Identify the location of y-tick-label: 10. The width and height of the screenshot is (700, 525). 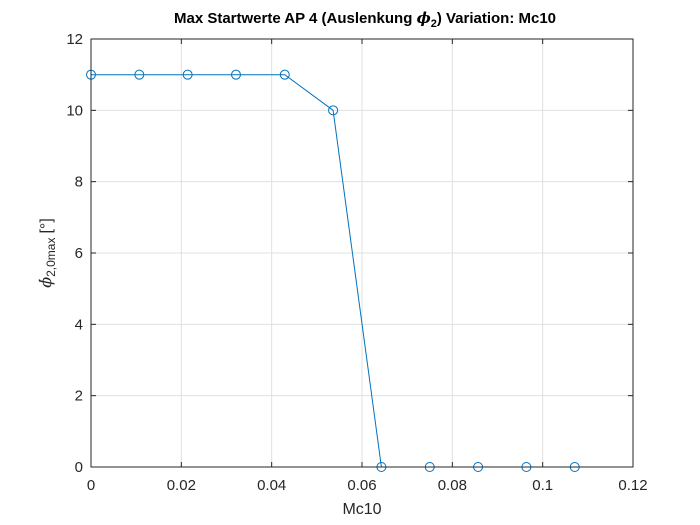
(74, 110).